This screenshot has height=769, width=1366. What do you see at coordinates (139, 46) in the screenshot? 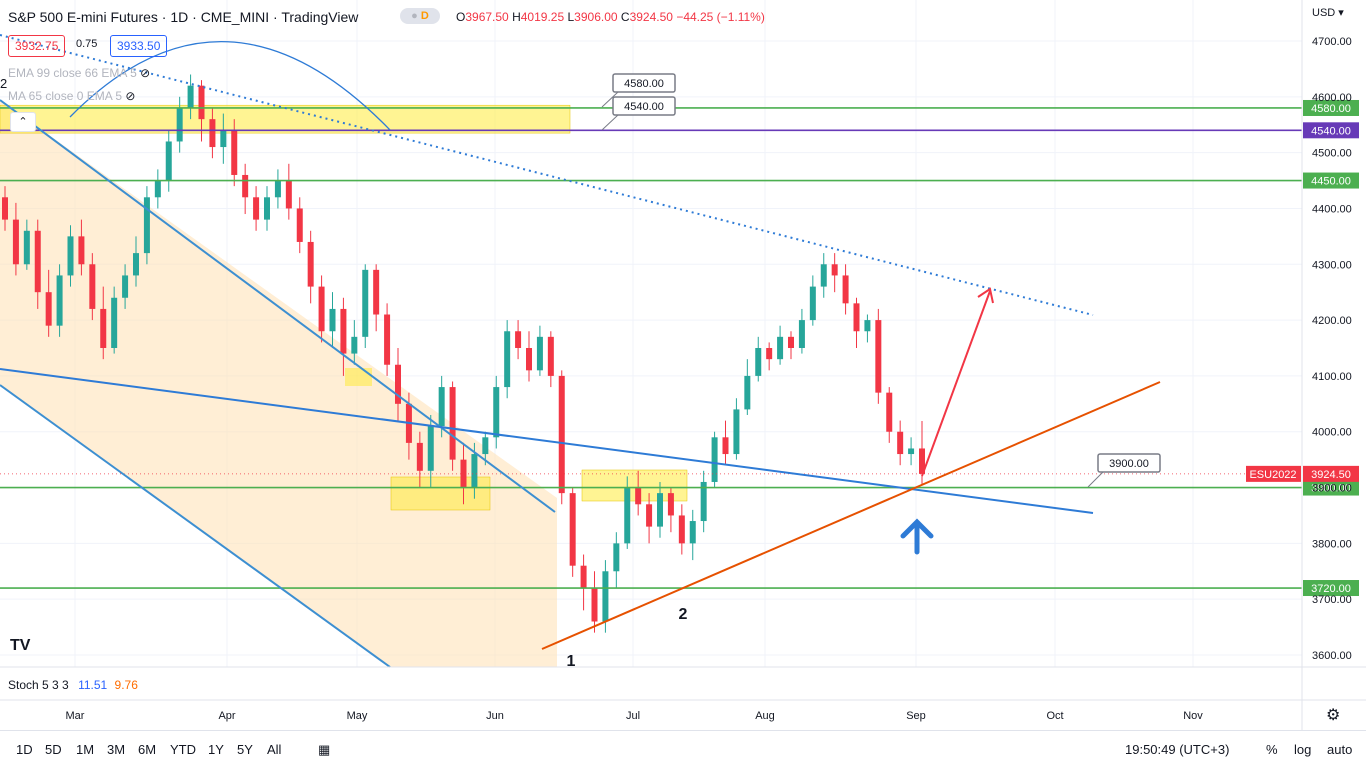
I see `buy-price-box: 3933.50` at bounding box center [139, 46].